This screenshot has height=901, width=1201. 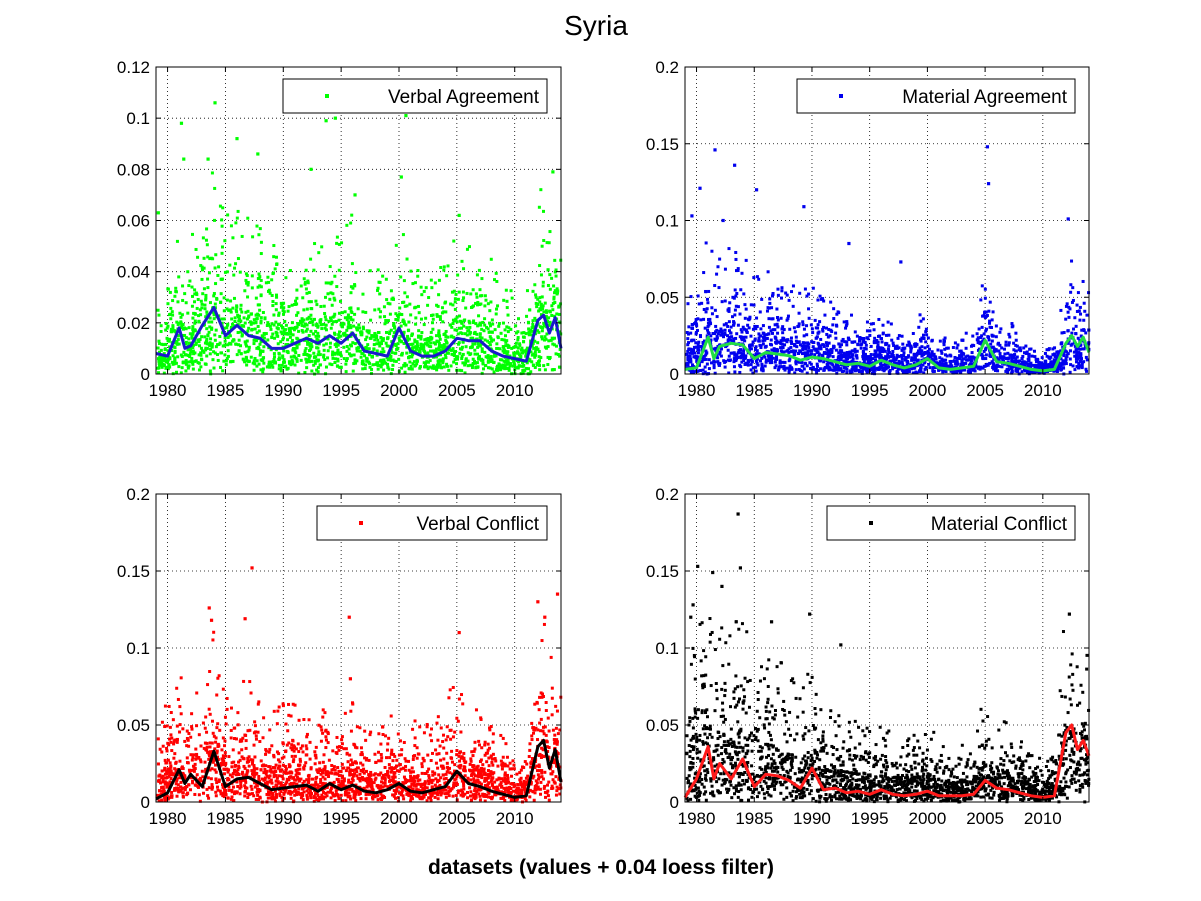 I want to click on y-tick-label: 0.02, so click(x=133, y=323).